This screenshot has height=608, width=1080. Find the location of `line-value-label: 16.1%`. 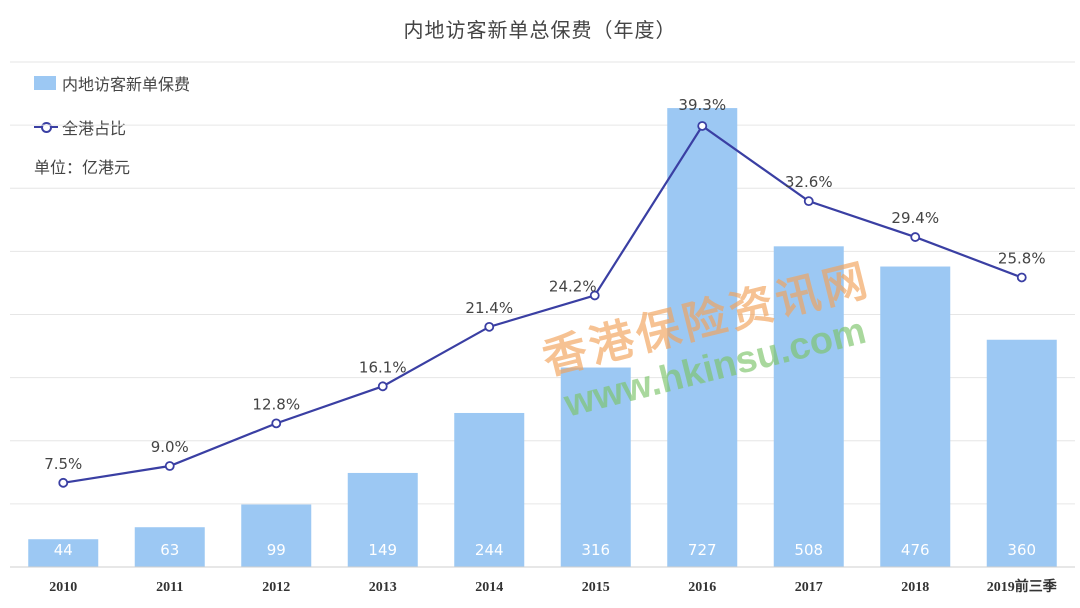

line-value-label: 16.1% is located at coordinates (383, 367).